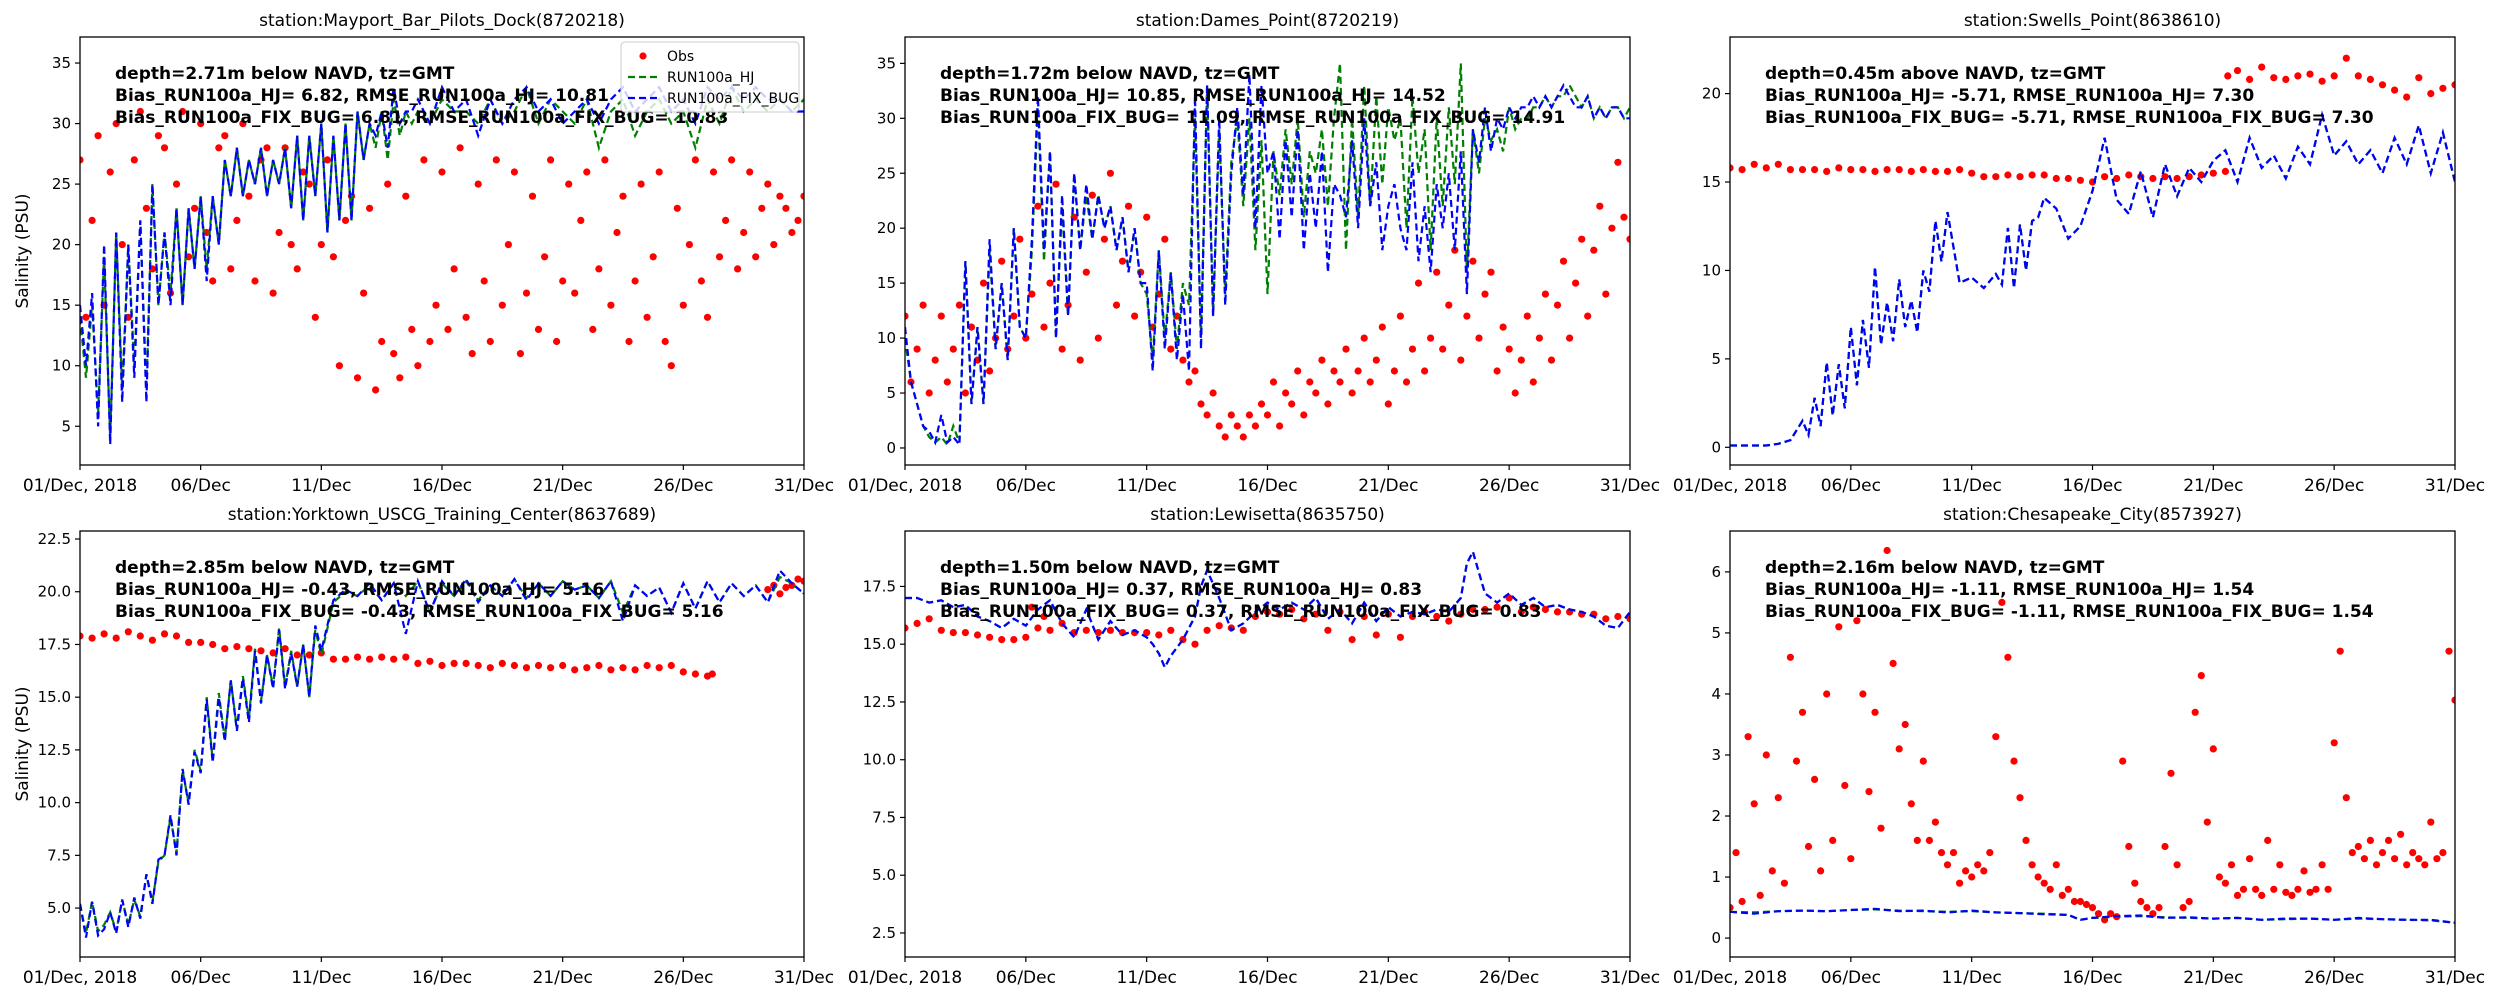 This screenshot has height=1000, width=2500. Describe the element at coordinates (2092, 486) in the screenshot. I see `x-tick-label: 16/Dec` at that location.